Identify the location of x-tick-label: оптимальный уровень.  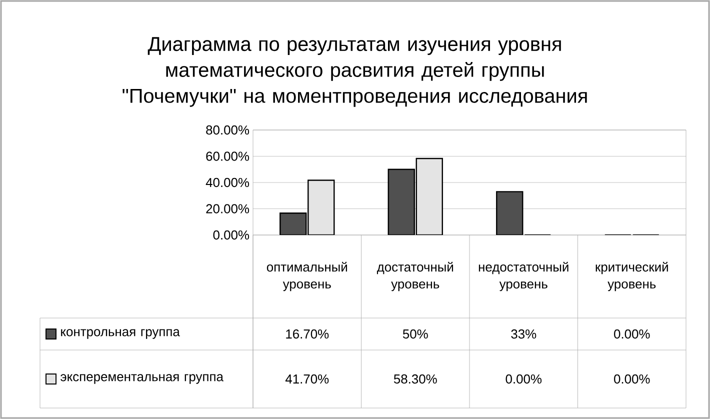
(306, 277).